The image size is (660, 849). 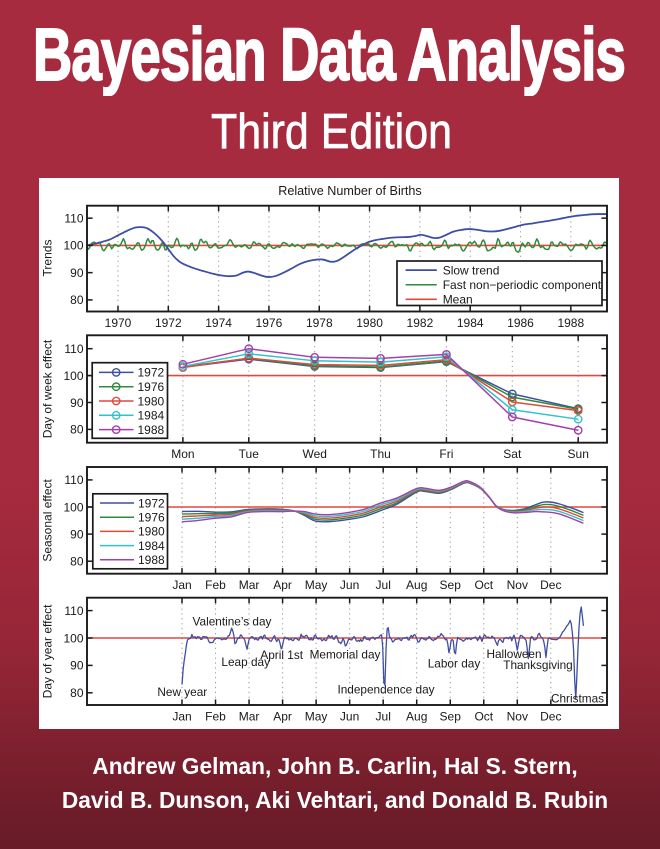 I want to click on svg-text: Valentine’s day, so click(x=232, y=622).